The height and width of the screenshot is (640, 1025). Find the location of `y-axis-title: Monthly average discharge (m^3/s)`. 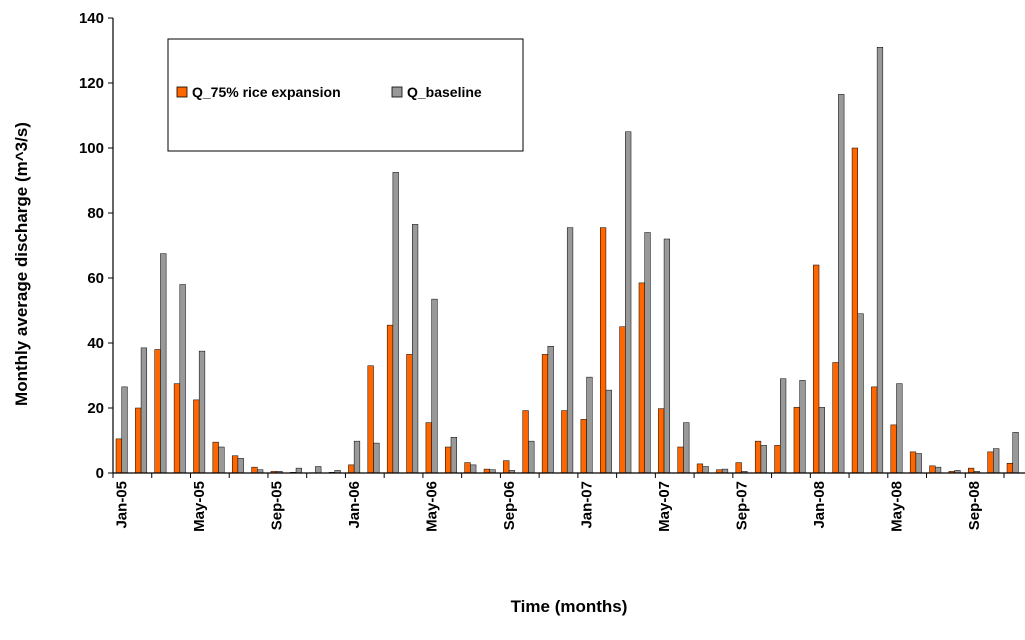

y-axis-title: Monthly average discharge (m^3/s) is located at coordinates (21, 264).